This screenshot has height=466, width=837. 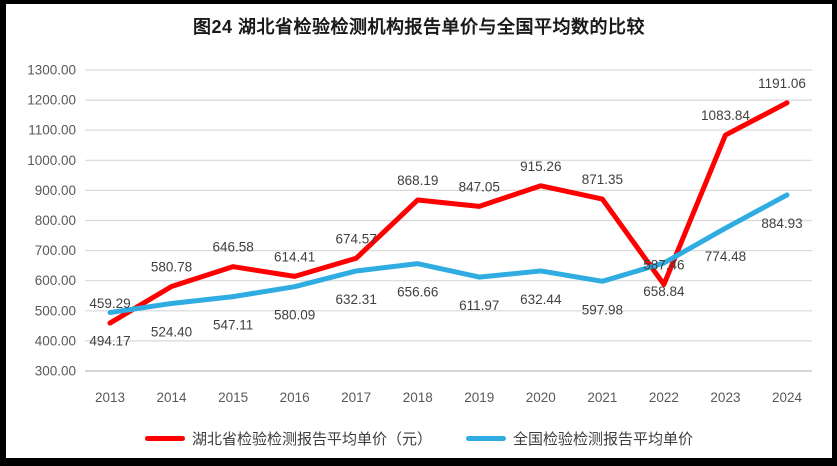 What do you see at coordinates (164, 438) in the screenshot?
I see `hubei-series-swatch-icon` at bounding box center [164, 438].